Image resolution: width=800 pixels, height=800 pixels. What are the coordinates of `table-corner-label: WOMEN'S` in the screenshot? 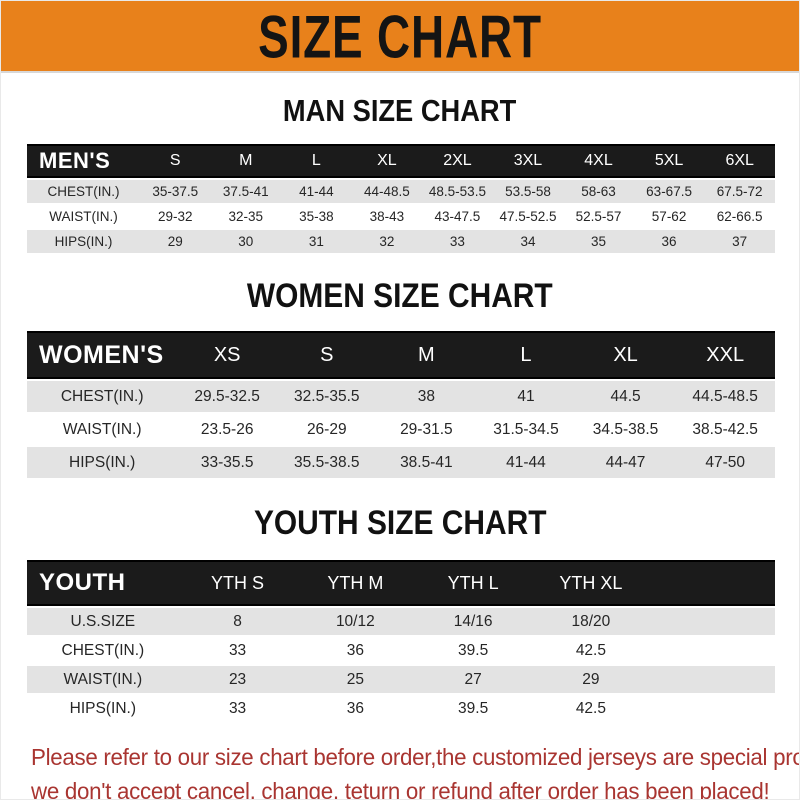 It's located at (102, 355).